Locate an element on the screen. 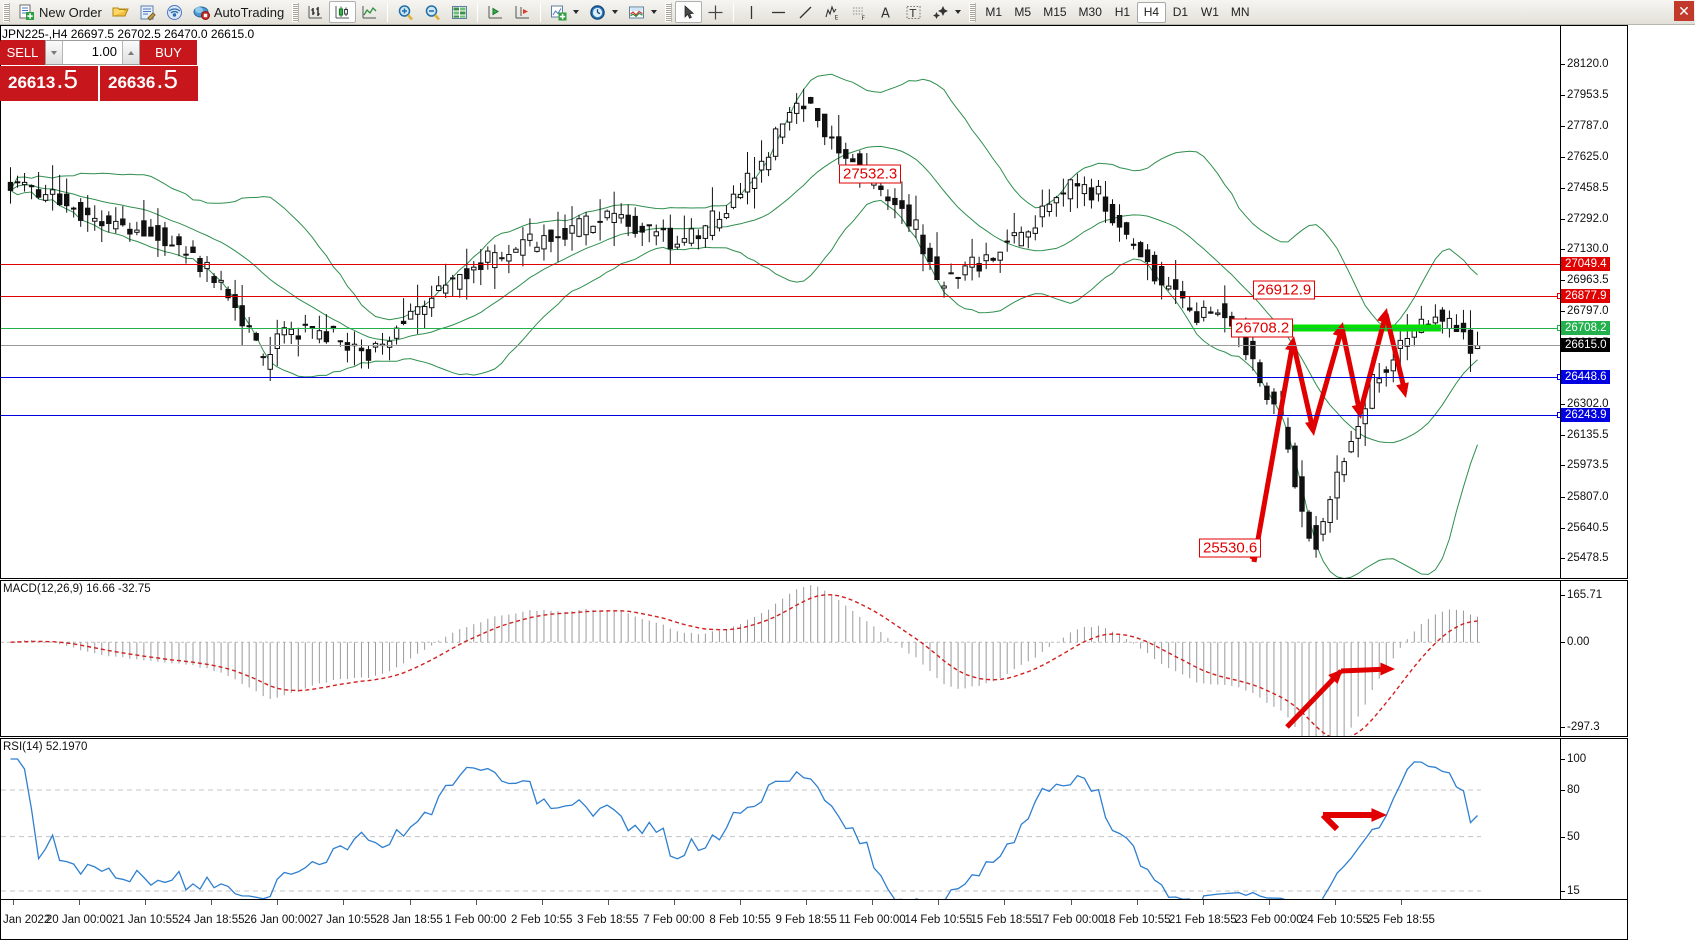 The height and width of the screenshot is (940, 1695). timeframe-m5: M5 is located at coordinates (1023, 12).